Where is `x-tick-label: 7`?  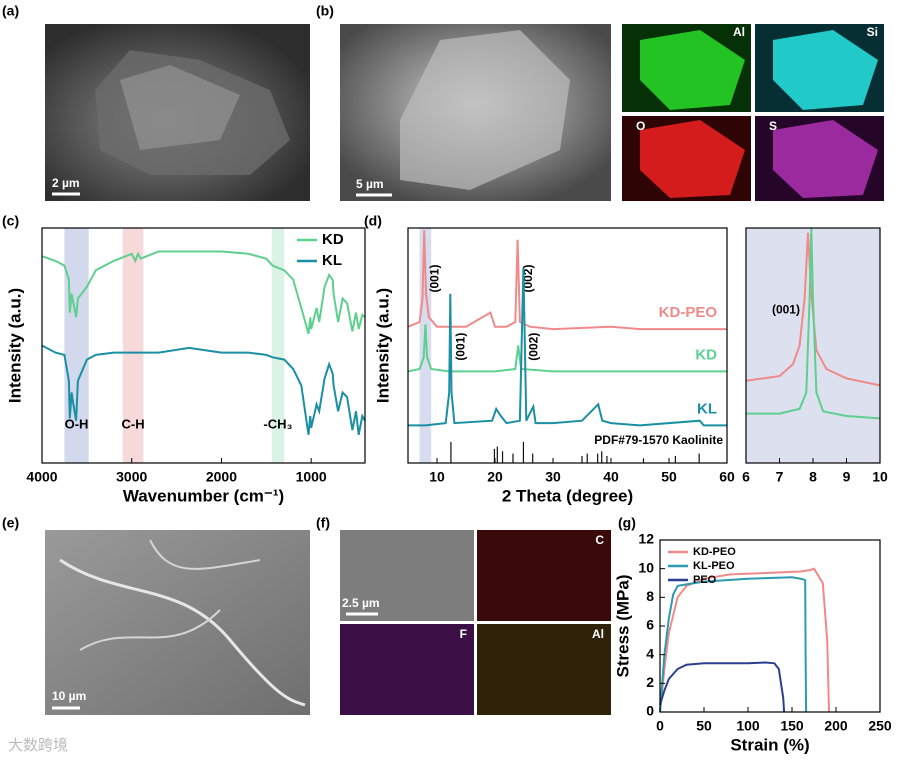 x-tick-label: 7 is located at coordinates (780, 477).